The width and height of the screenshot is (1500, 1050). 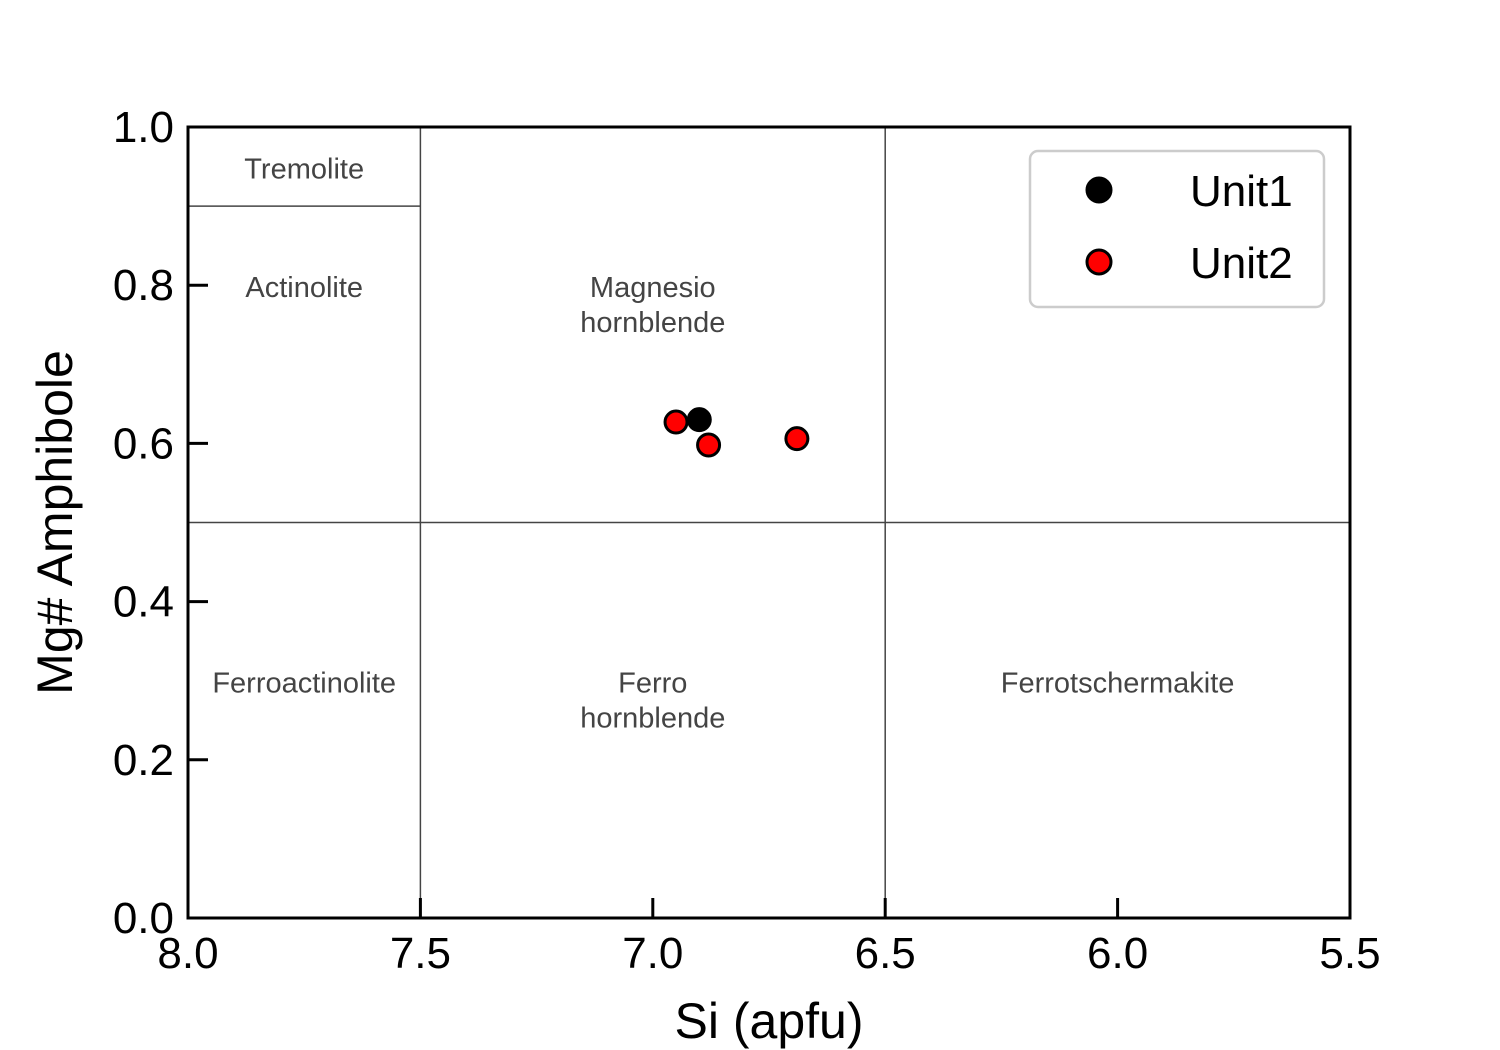 What do you see at coordinates (304, 288) in the screenshot?
I see `region-label: Actinolite` at bounding box center [304, 288].